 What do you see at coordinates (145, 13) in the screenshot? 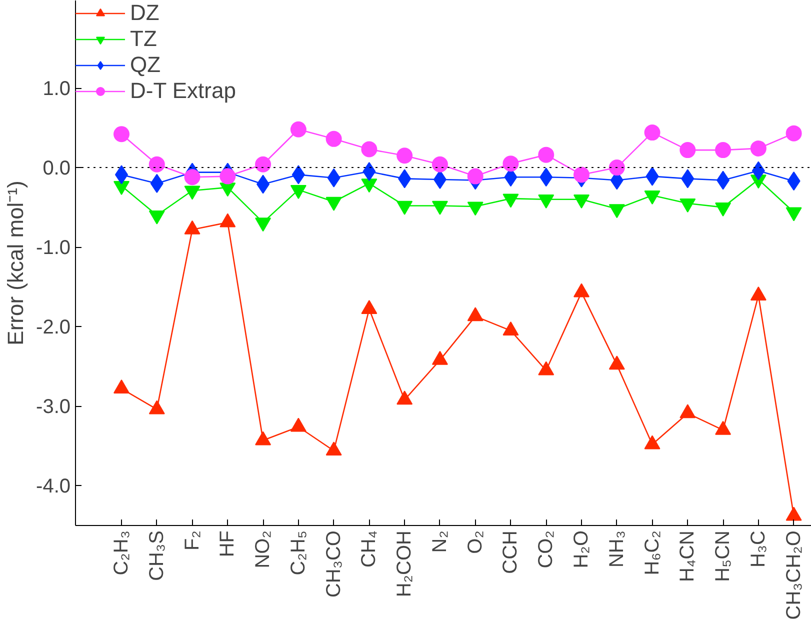
I see `legend-label: DZ` at bounding box center [145, 13].